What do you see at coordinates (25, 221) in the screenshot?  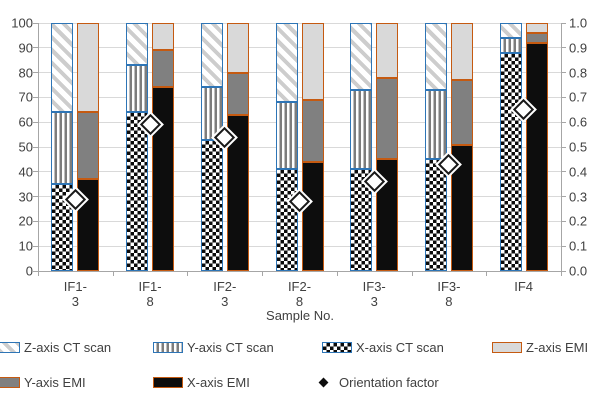 I see `y-axis-left-tick-label: 20` at bounding box center [25, 221].